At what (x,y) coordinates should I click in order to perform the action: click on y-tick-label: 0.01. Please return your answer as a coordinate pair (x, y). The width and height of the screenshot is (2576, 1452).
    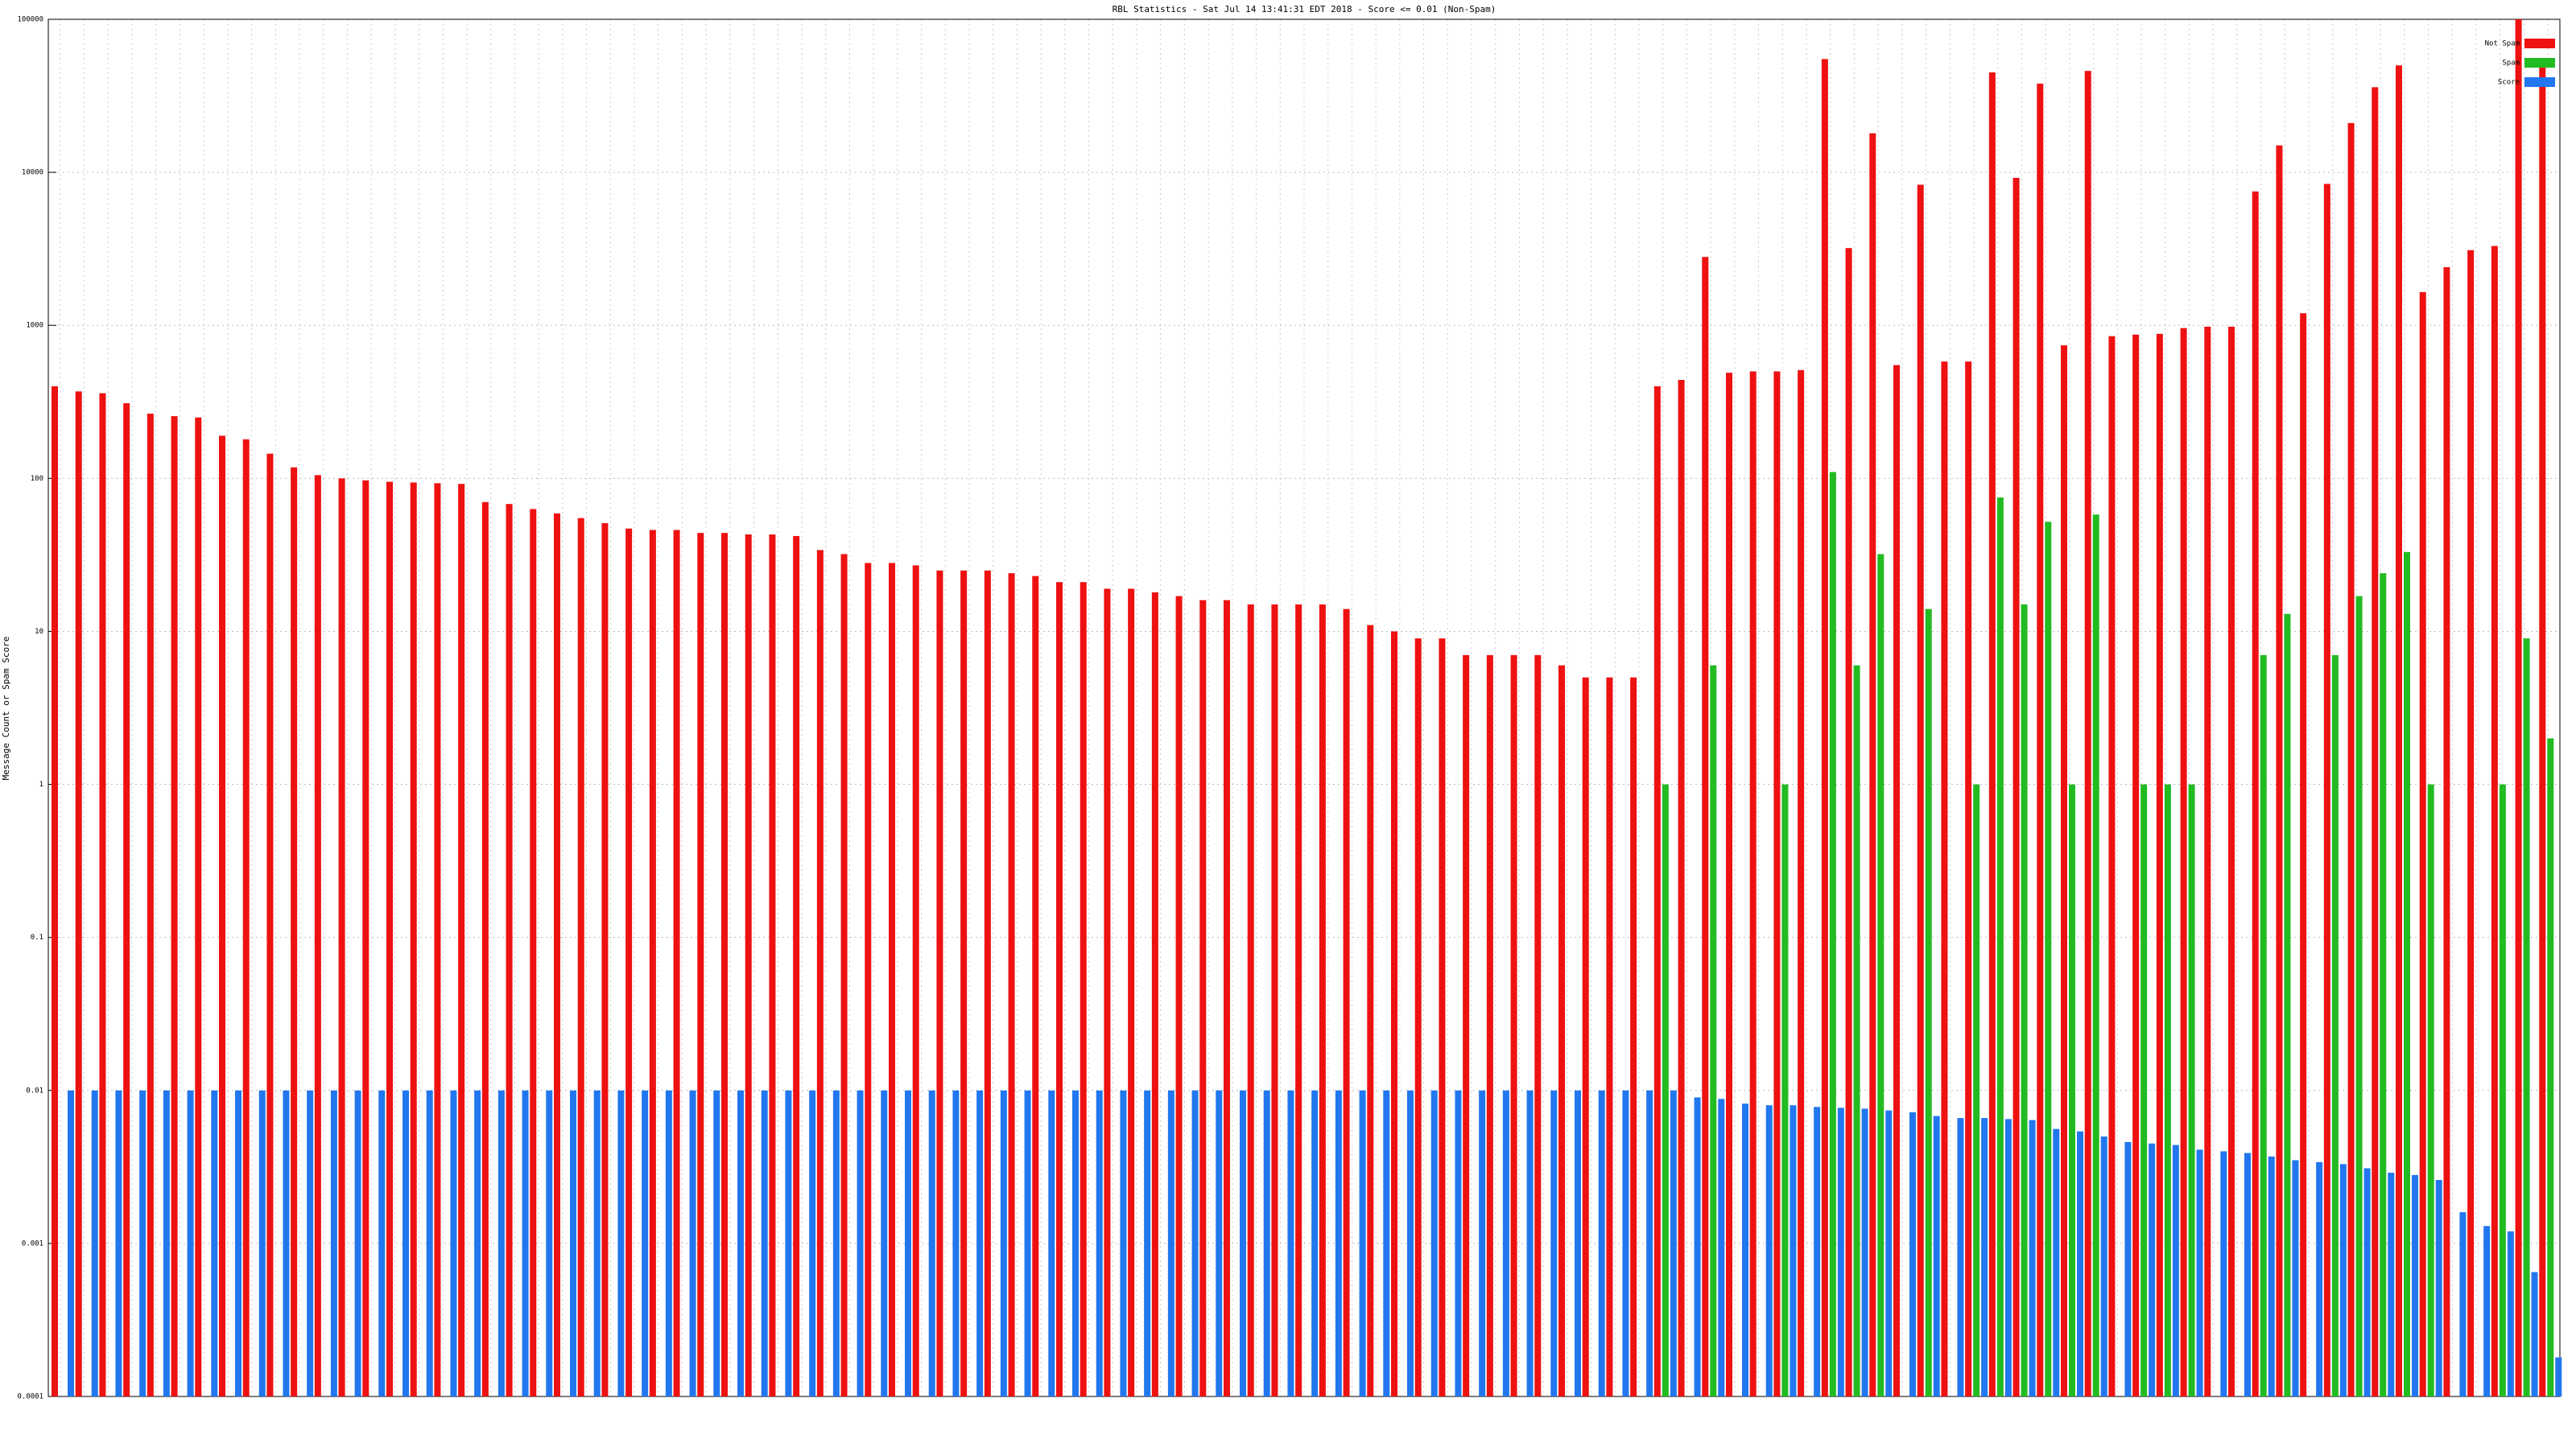
    Looking at the image, I should click on (34, 1091).